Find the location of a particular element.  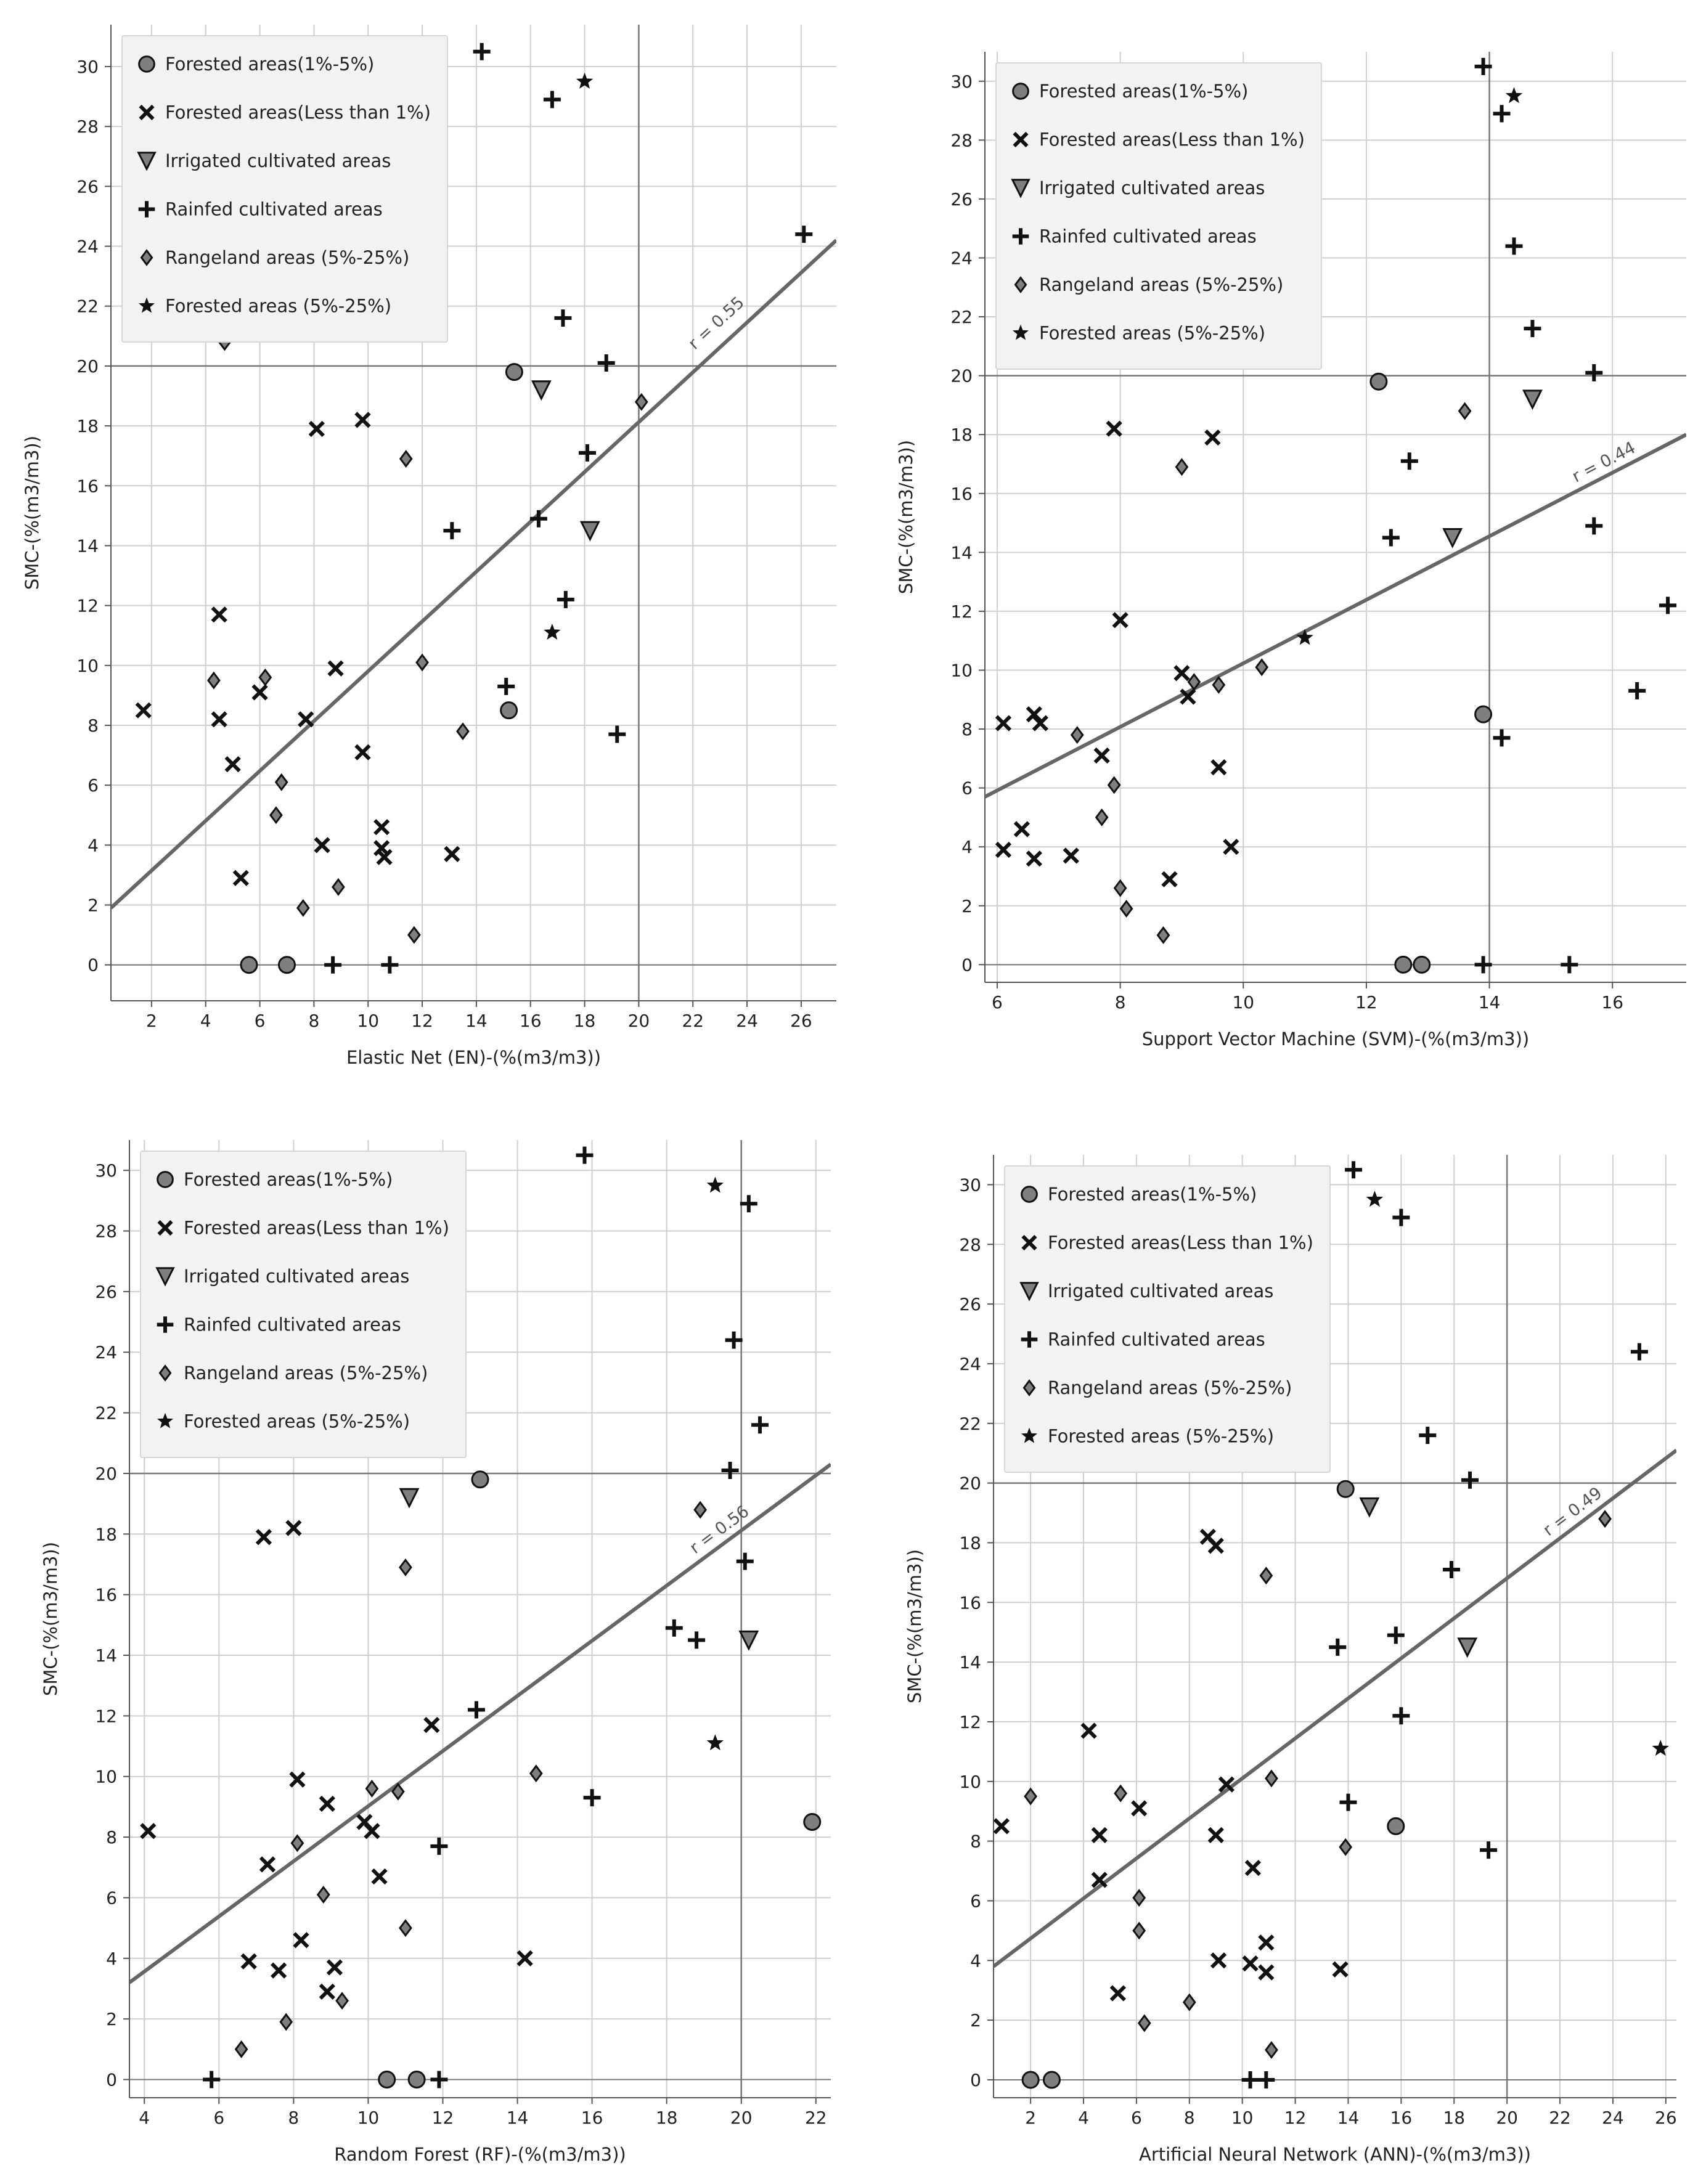

legend-label: Rainfed cultivated areas is located at coordinates (1148, 236).